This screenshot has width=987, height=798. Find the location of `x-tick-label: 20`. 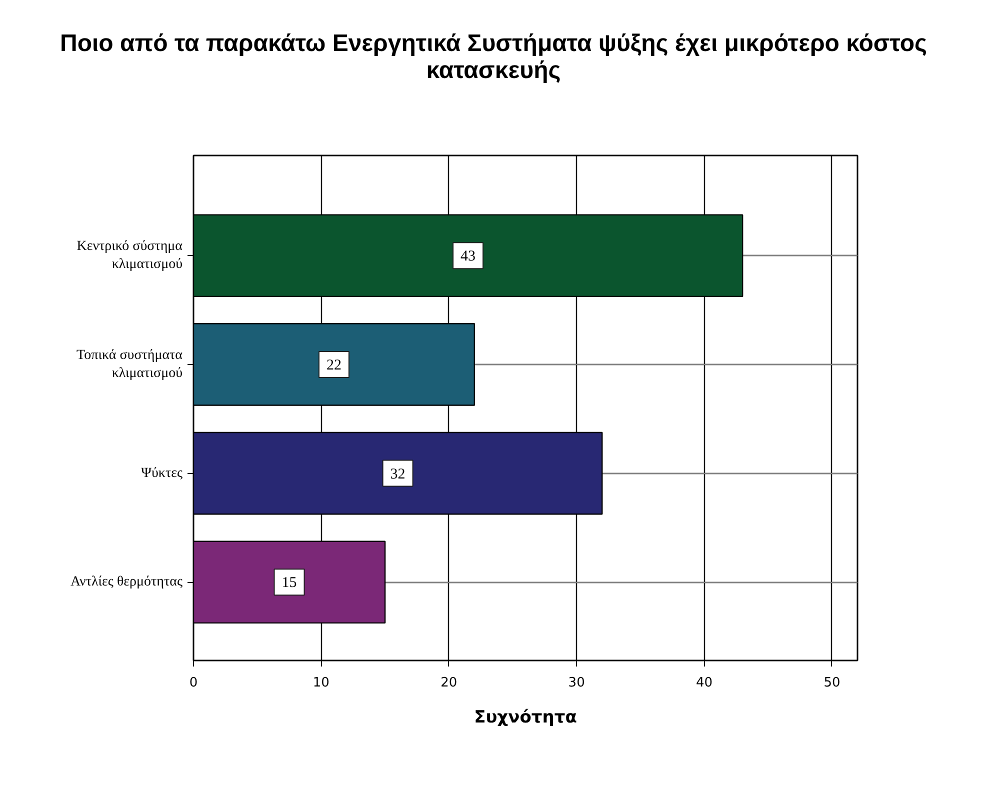

x-tick-label: 20 is located at coordinates (449, 683).